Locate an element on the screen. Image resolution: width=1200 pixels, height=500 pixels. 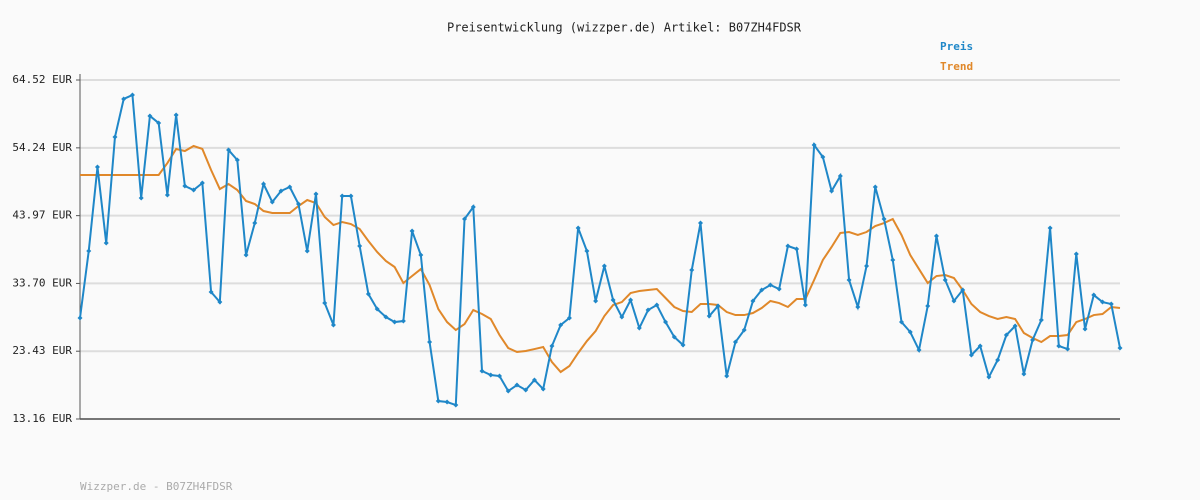
y-tick-label: 43.97 EUR is located at coordinates (42, 215).